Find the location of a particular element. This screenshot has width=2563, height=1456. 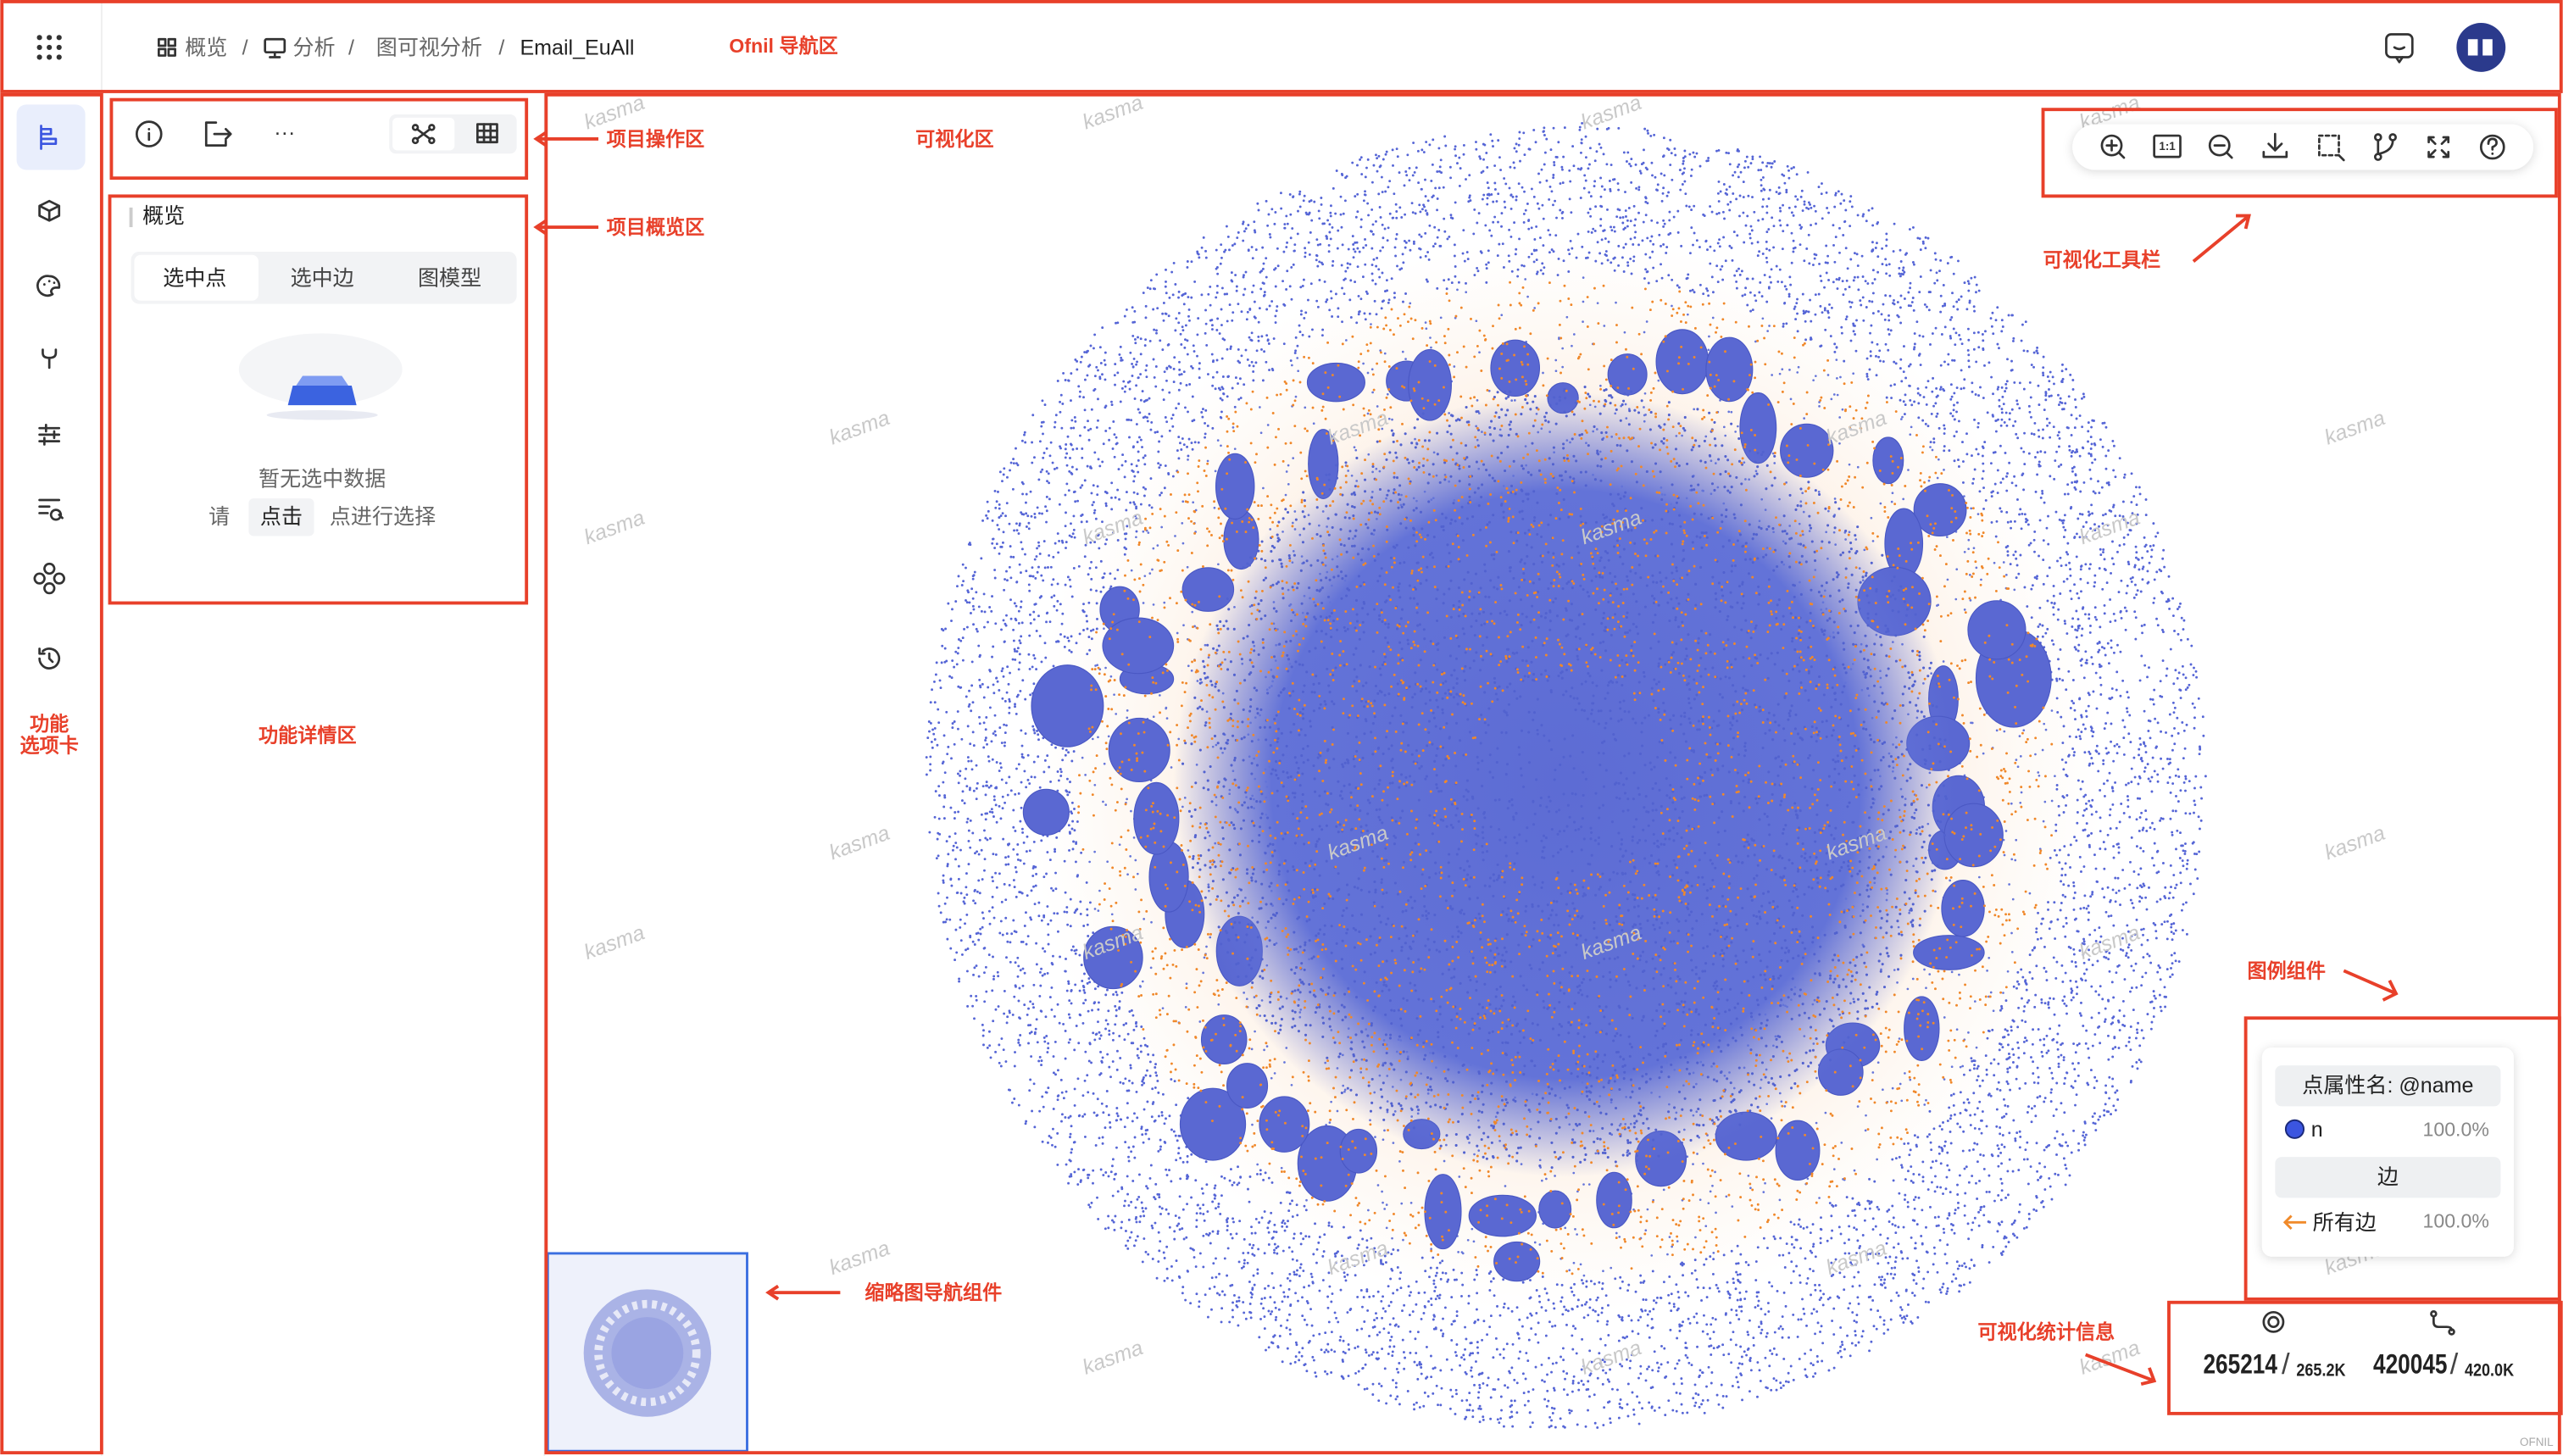

download is located at coordinates (2275, 145).